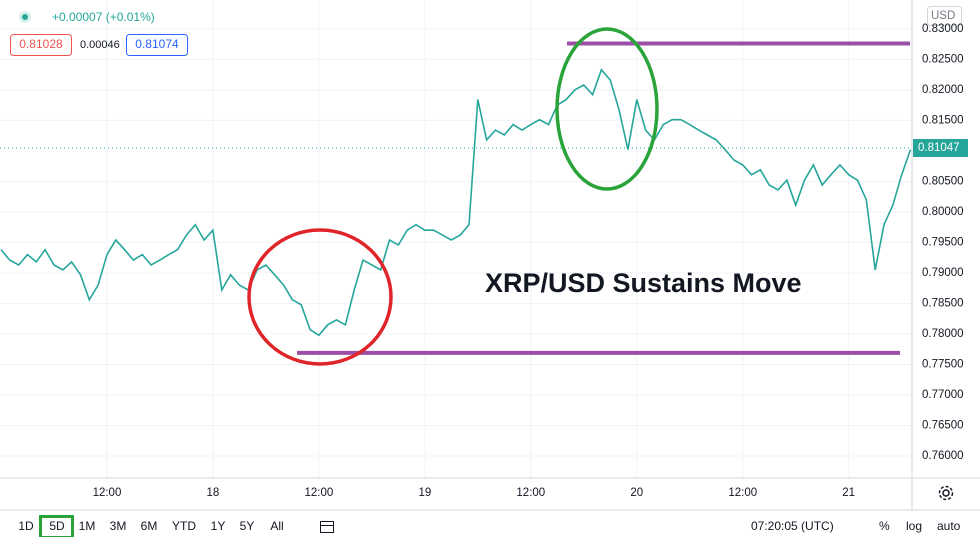  I want to click on range-button: 5D, so click(57, 526).